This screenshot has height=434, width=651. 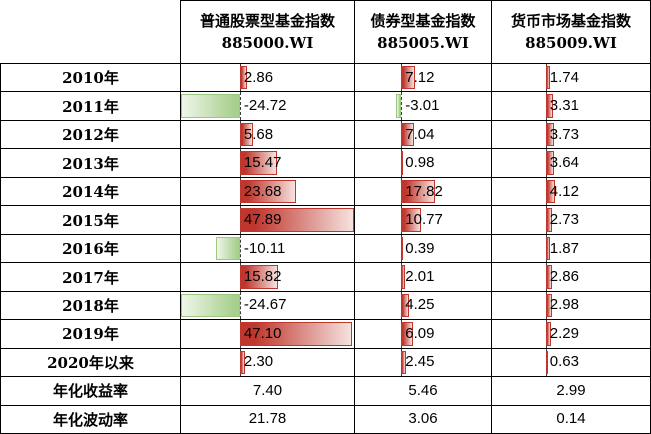 I want to click on value-cell: 0.39, so click(x=423, y=249).